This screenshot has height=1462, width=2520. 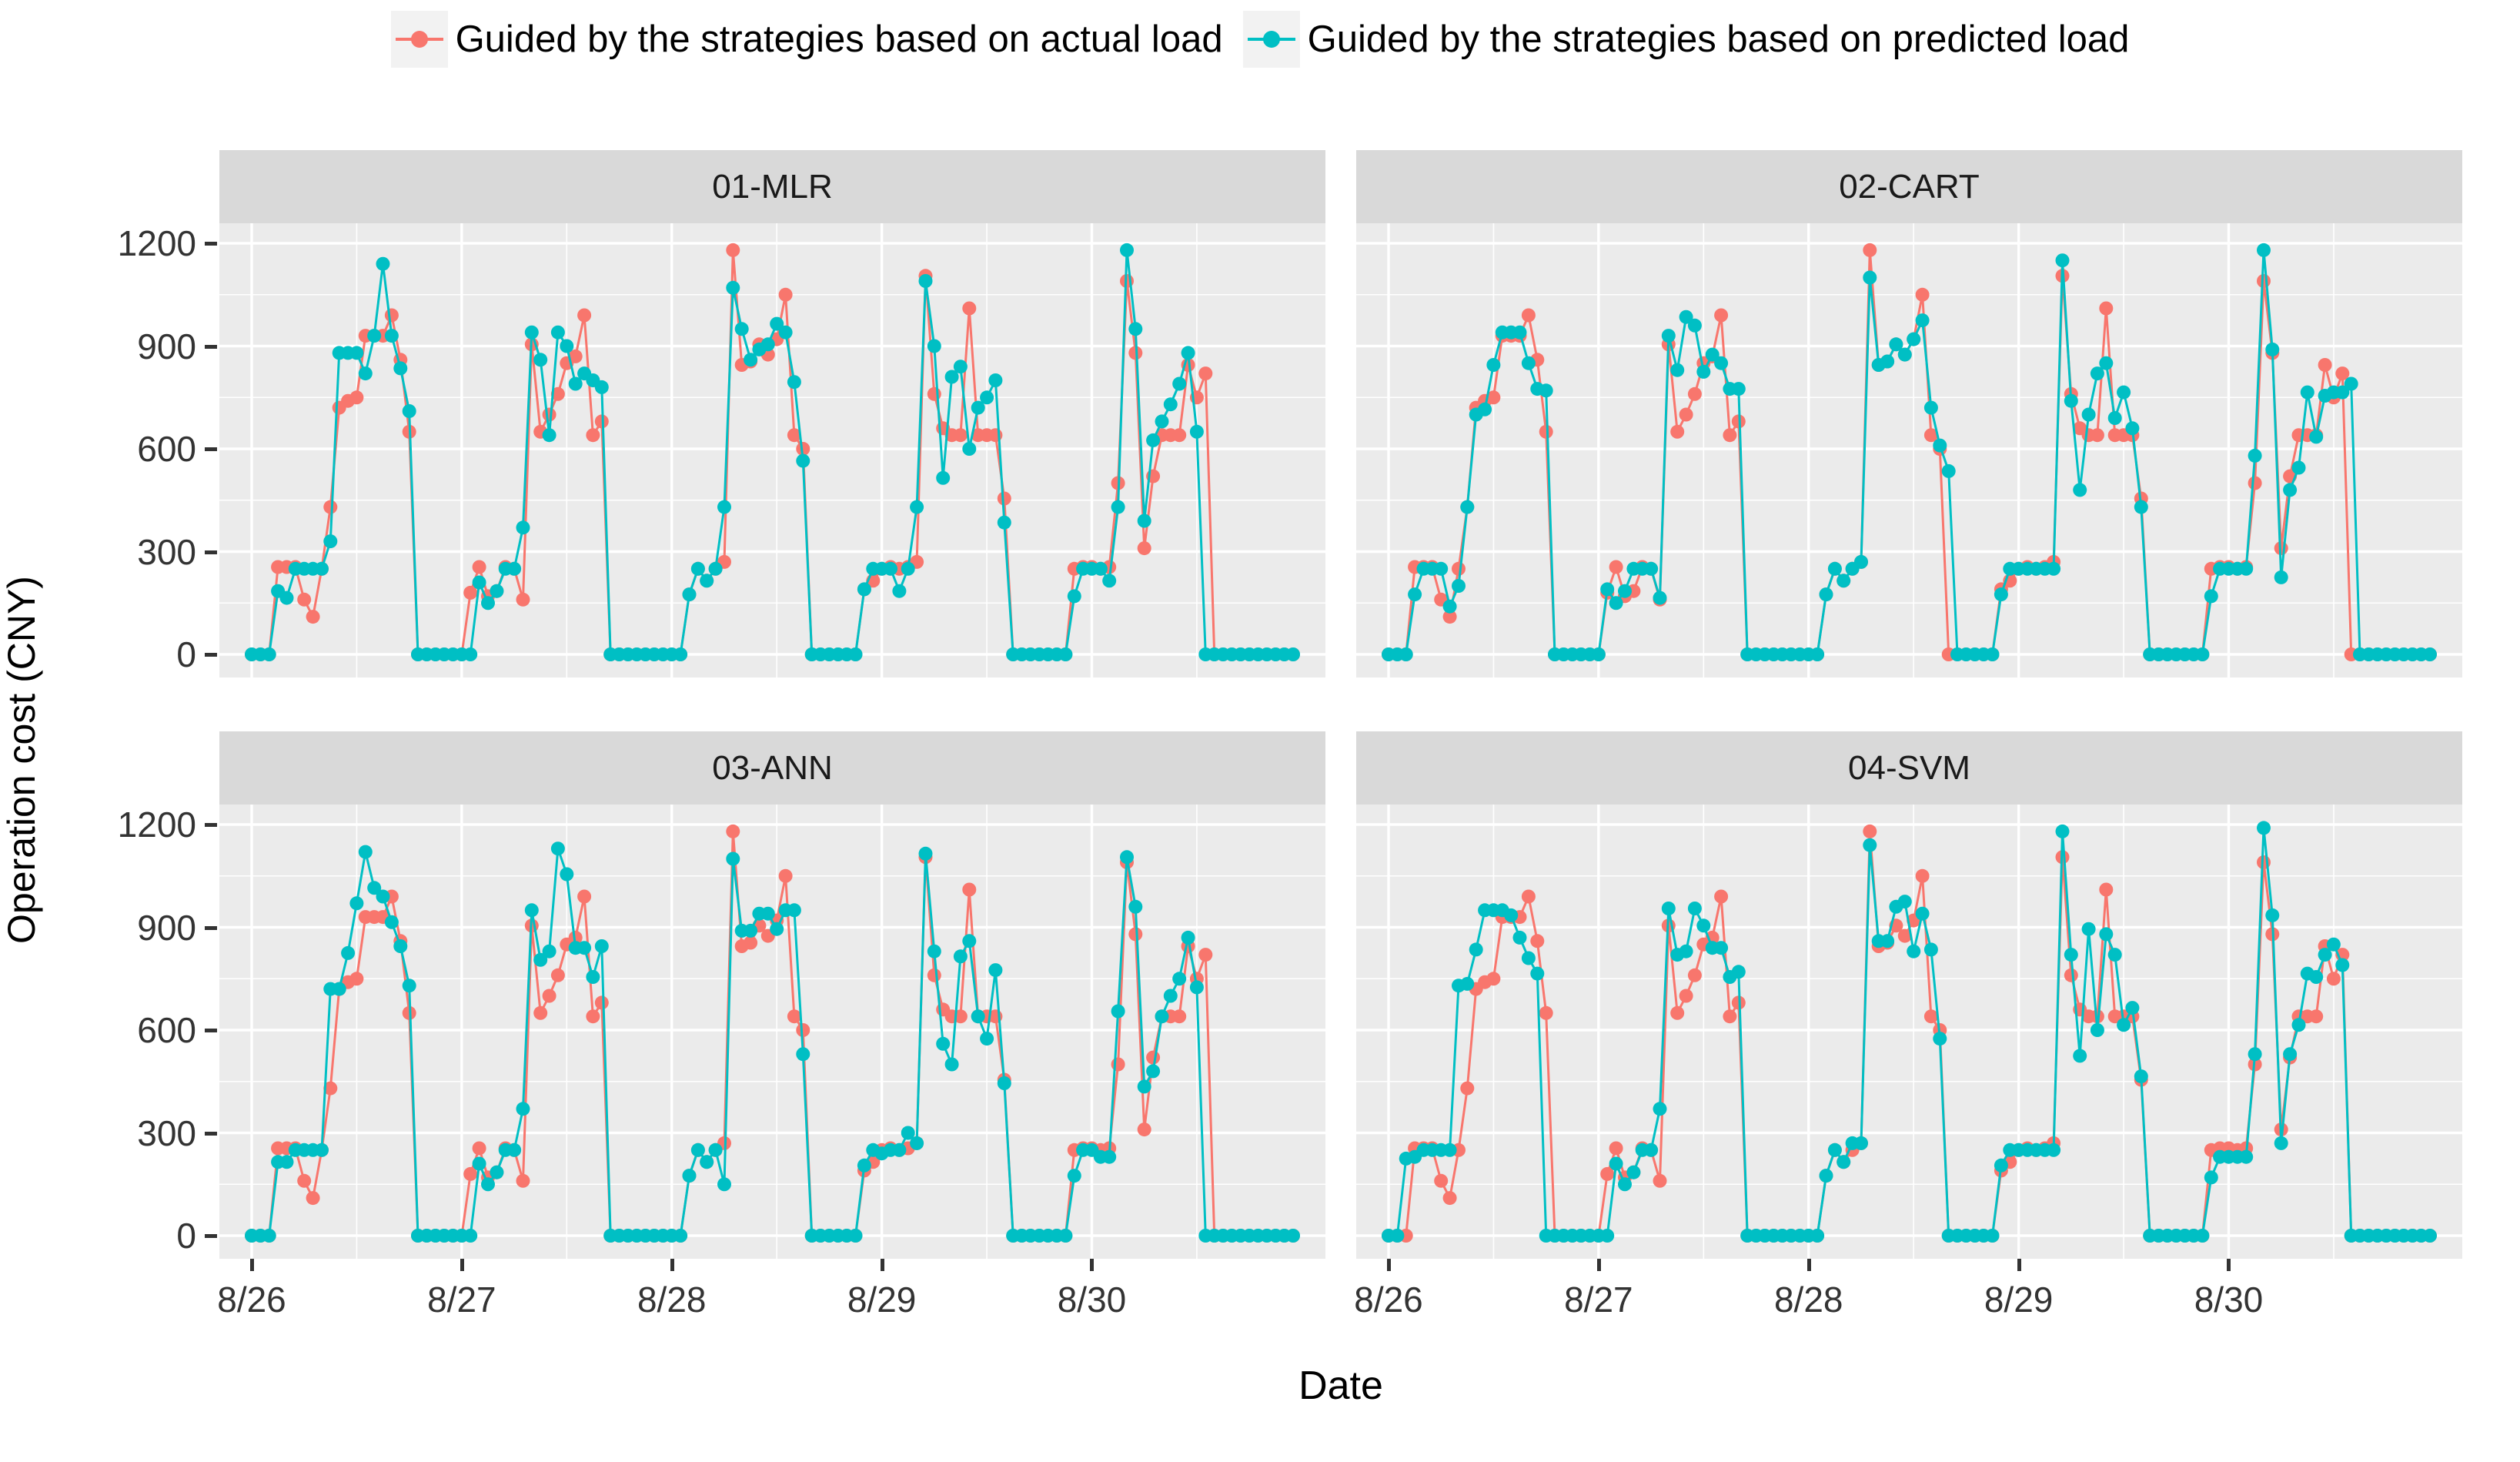 I want to click on predicted-series-key-icon, so click(x=1271, y=39).